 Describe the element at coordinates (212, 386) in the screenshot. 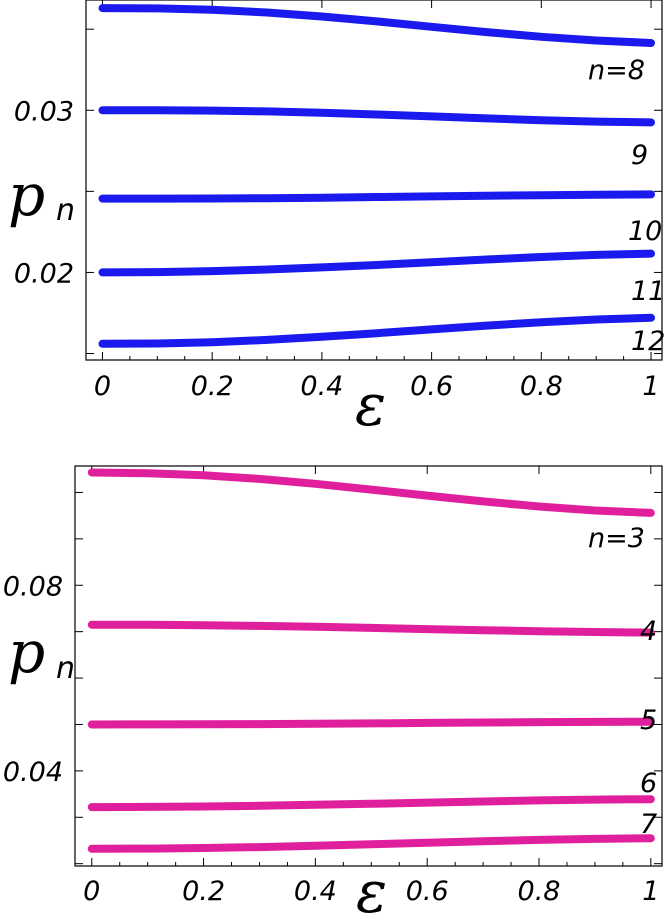

I see `top-x-tick-label: 0.2` at that location.